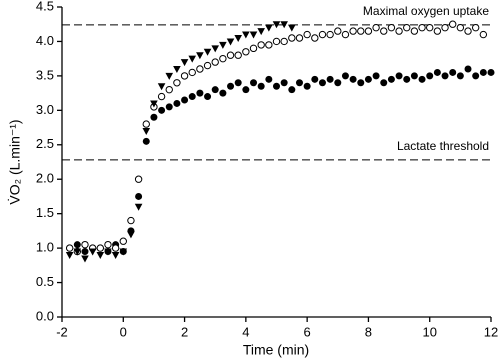 Image resolution: width=500 pixels, height=361 pixels. Describe the element at coordinates (45, 109) in the screenshot. I see `y-tick-label: 3.0` at that location.